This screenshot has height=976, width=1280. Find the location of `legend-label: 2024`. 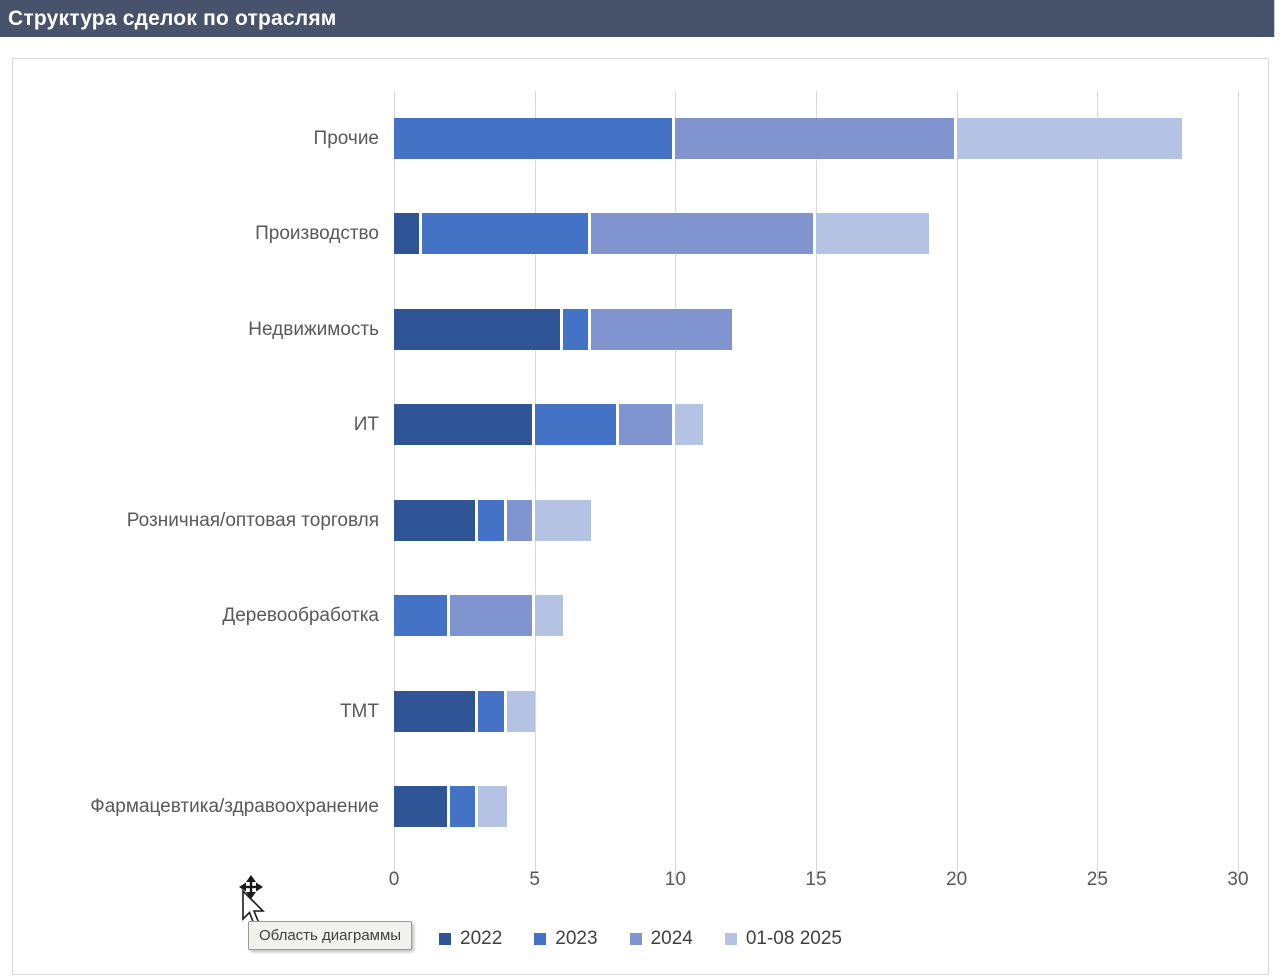

legend-label: 2024 is located at coordinates (671, 938).